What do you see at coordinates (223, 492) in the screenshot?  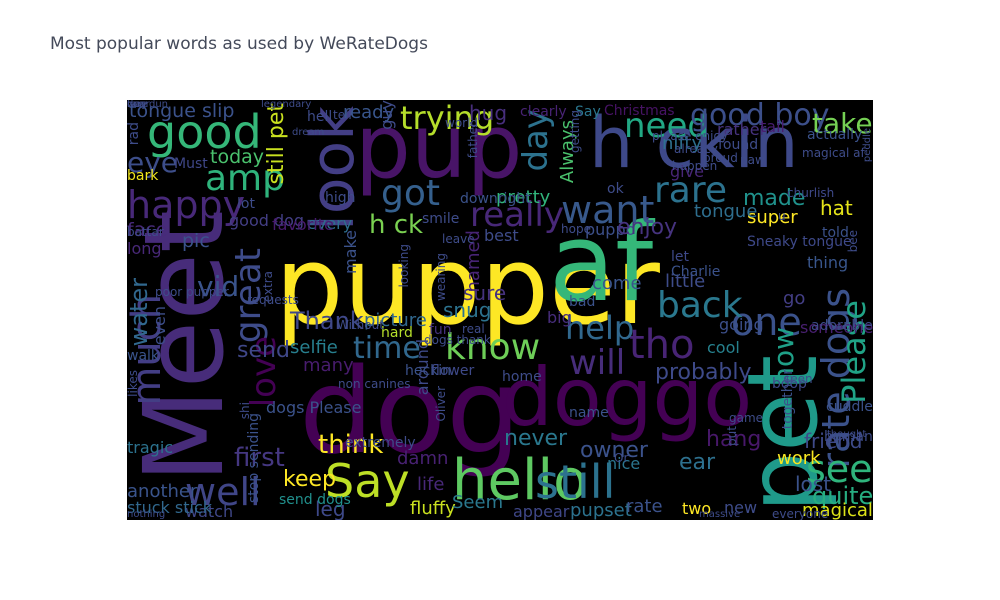 I see `word-25: well` at bounding box center [223, 492].